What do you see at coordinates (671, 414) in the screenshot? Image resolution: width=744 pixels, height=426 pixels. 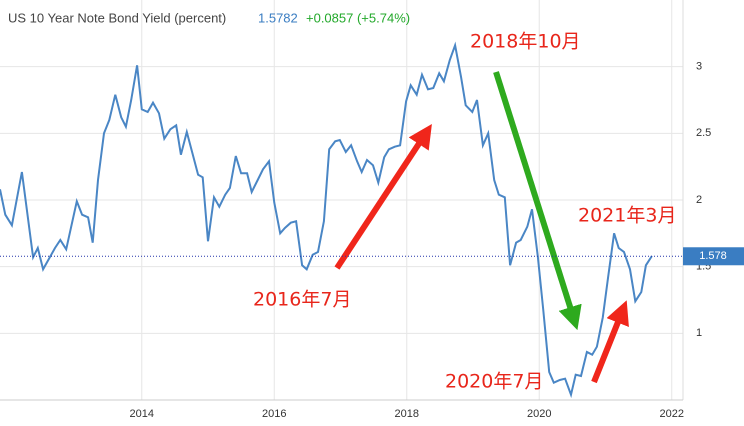 I see `x-tick-label: 2022` at bounding box center [671, 414].